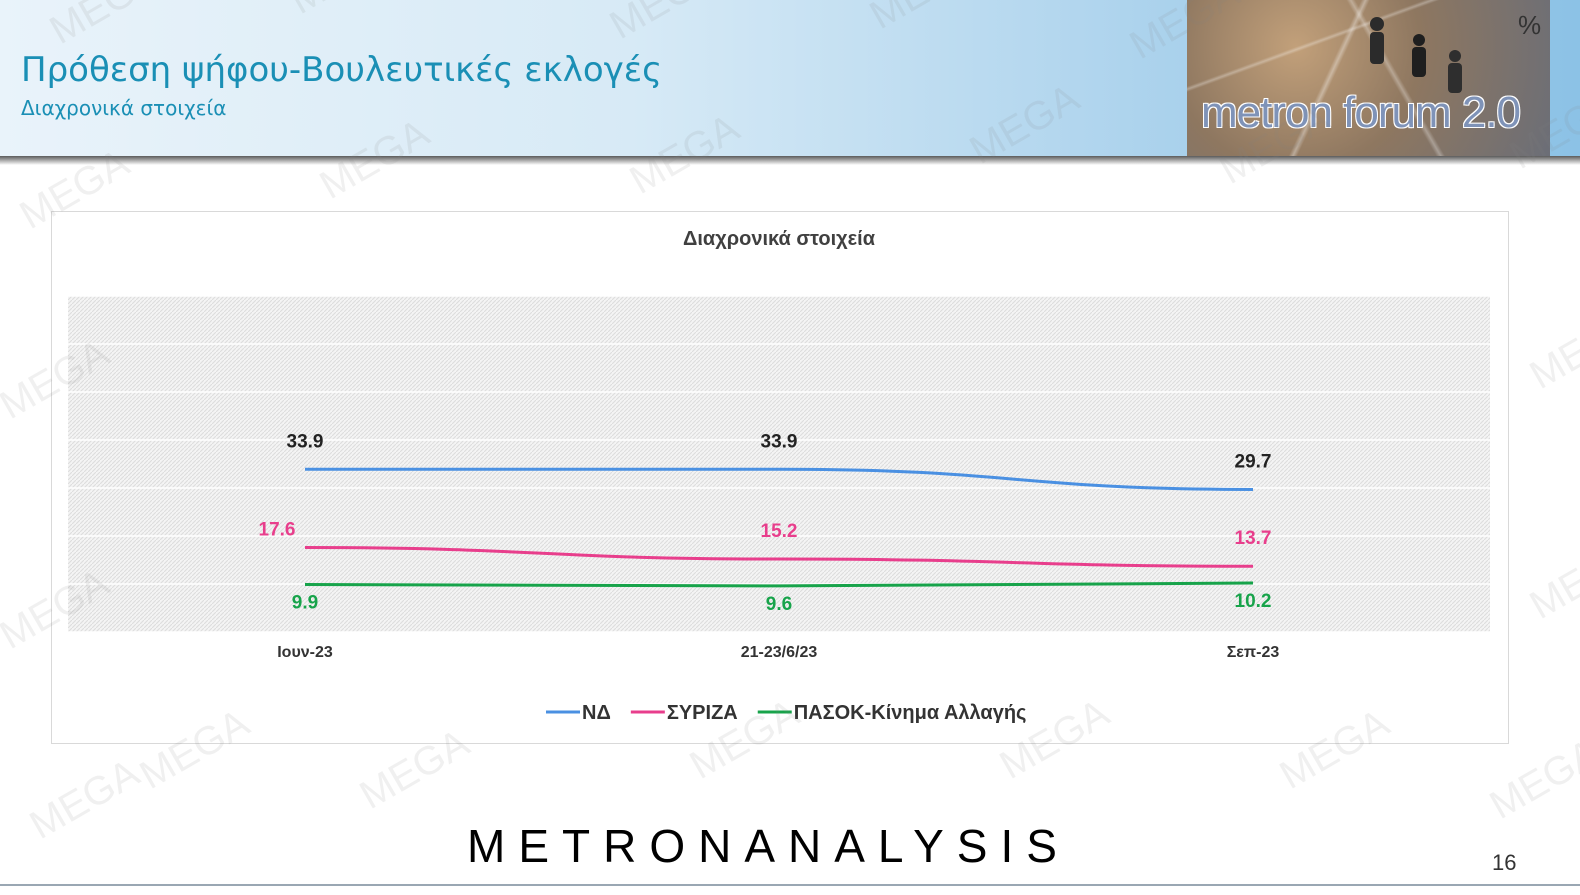 This screenshot has width=1580, height=895. What do you see at coordinates (779, 239) in the screenshot?
I see `chart-title: Διαχρονικά στοιχεία` at bounding box center [779, 239].